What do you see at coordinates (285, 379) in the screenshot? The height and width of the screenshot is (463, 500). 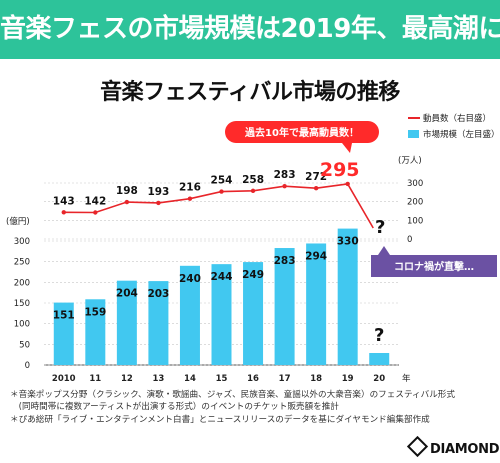 I see `x-tick-label: 17` at bounding box center [285, 379].